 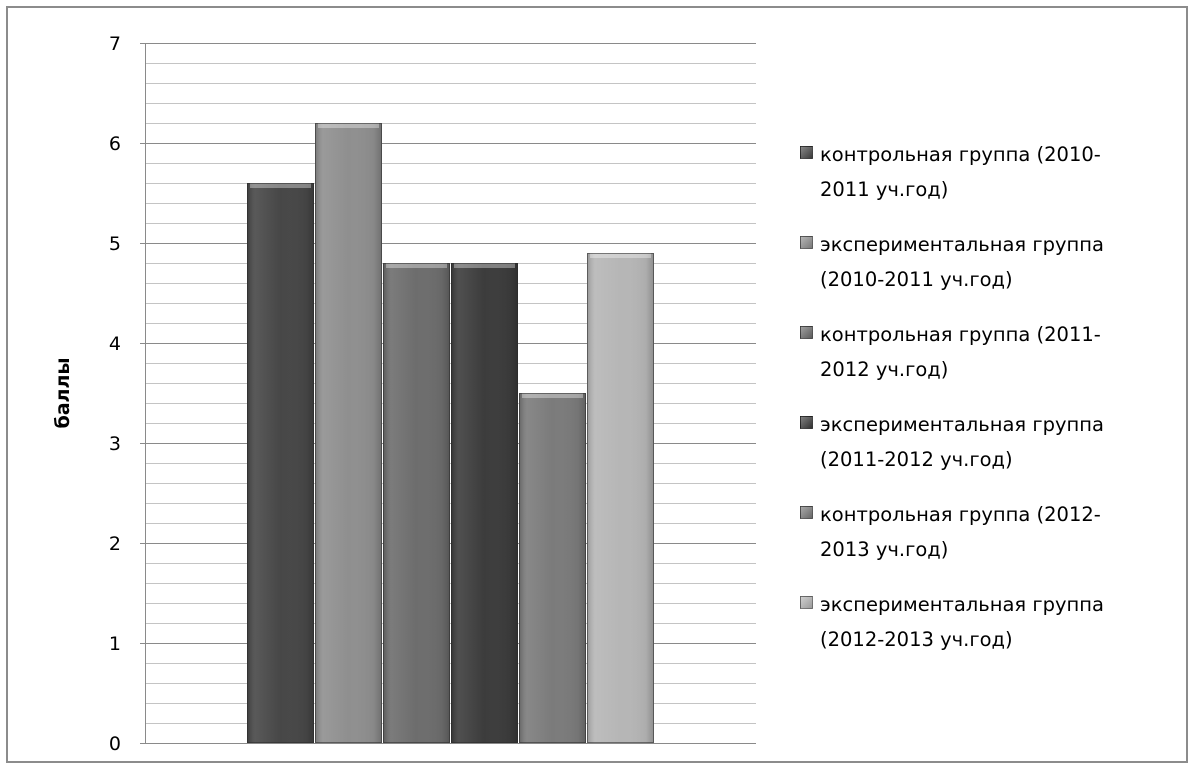 What do you see at coordinates (115, 44) in the screenshot?
I see `y-tick-label: 7` at bounding box center [115, 44].